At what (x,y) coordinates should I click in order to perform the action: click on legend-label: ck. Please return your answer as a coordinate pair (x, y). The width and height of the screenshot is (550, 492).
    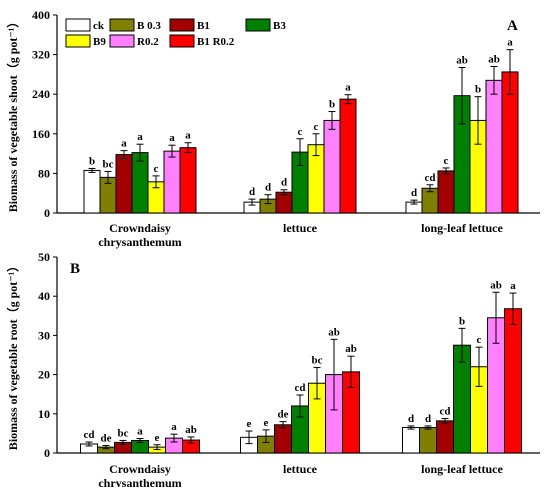
    Looking at the image, I should click on (99, 26).